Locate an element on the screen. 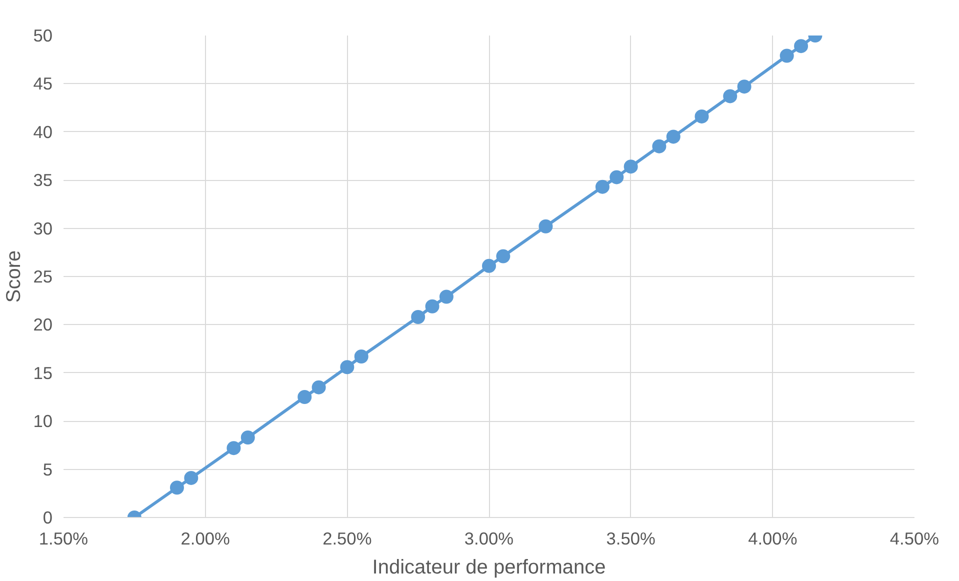 The image size is (959, 581). y-tick-label: 25 is located at coordinates (43, 276).